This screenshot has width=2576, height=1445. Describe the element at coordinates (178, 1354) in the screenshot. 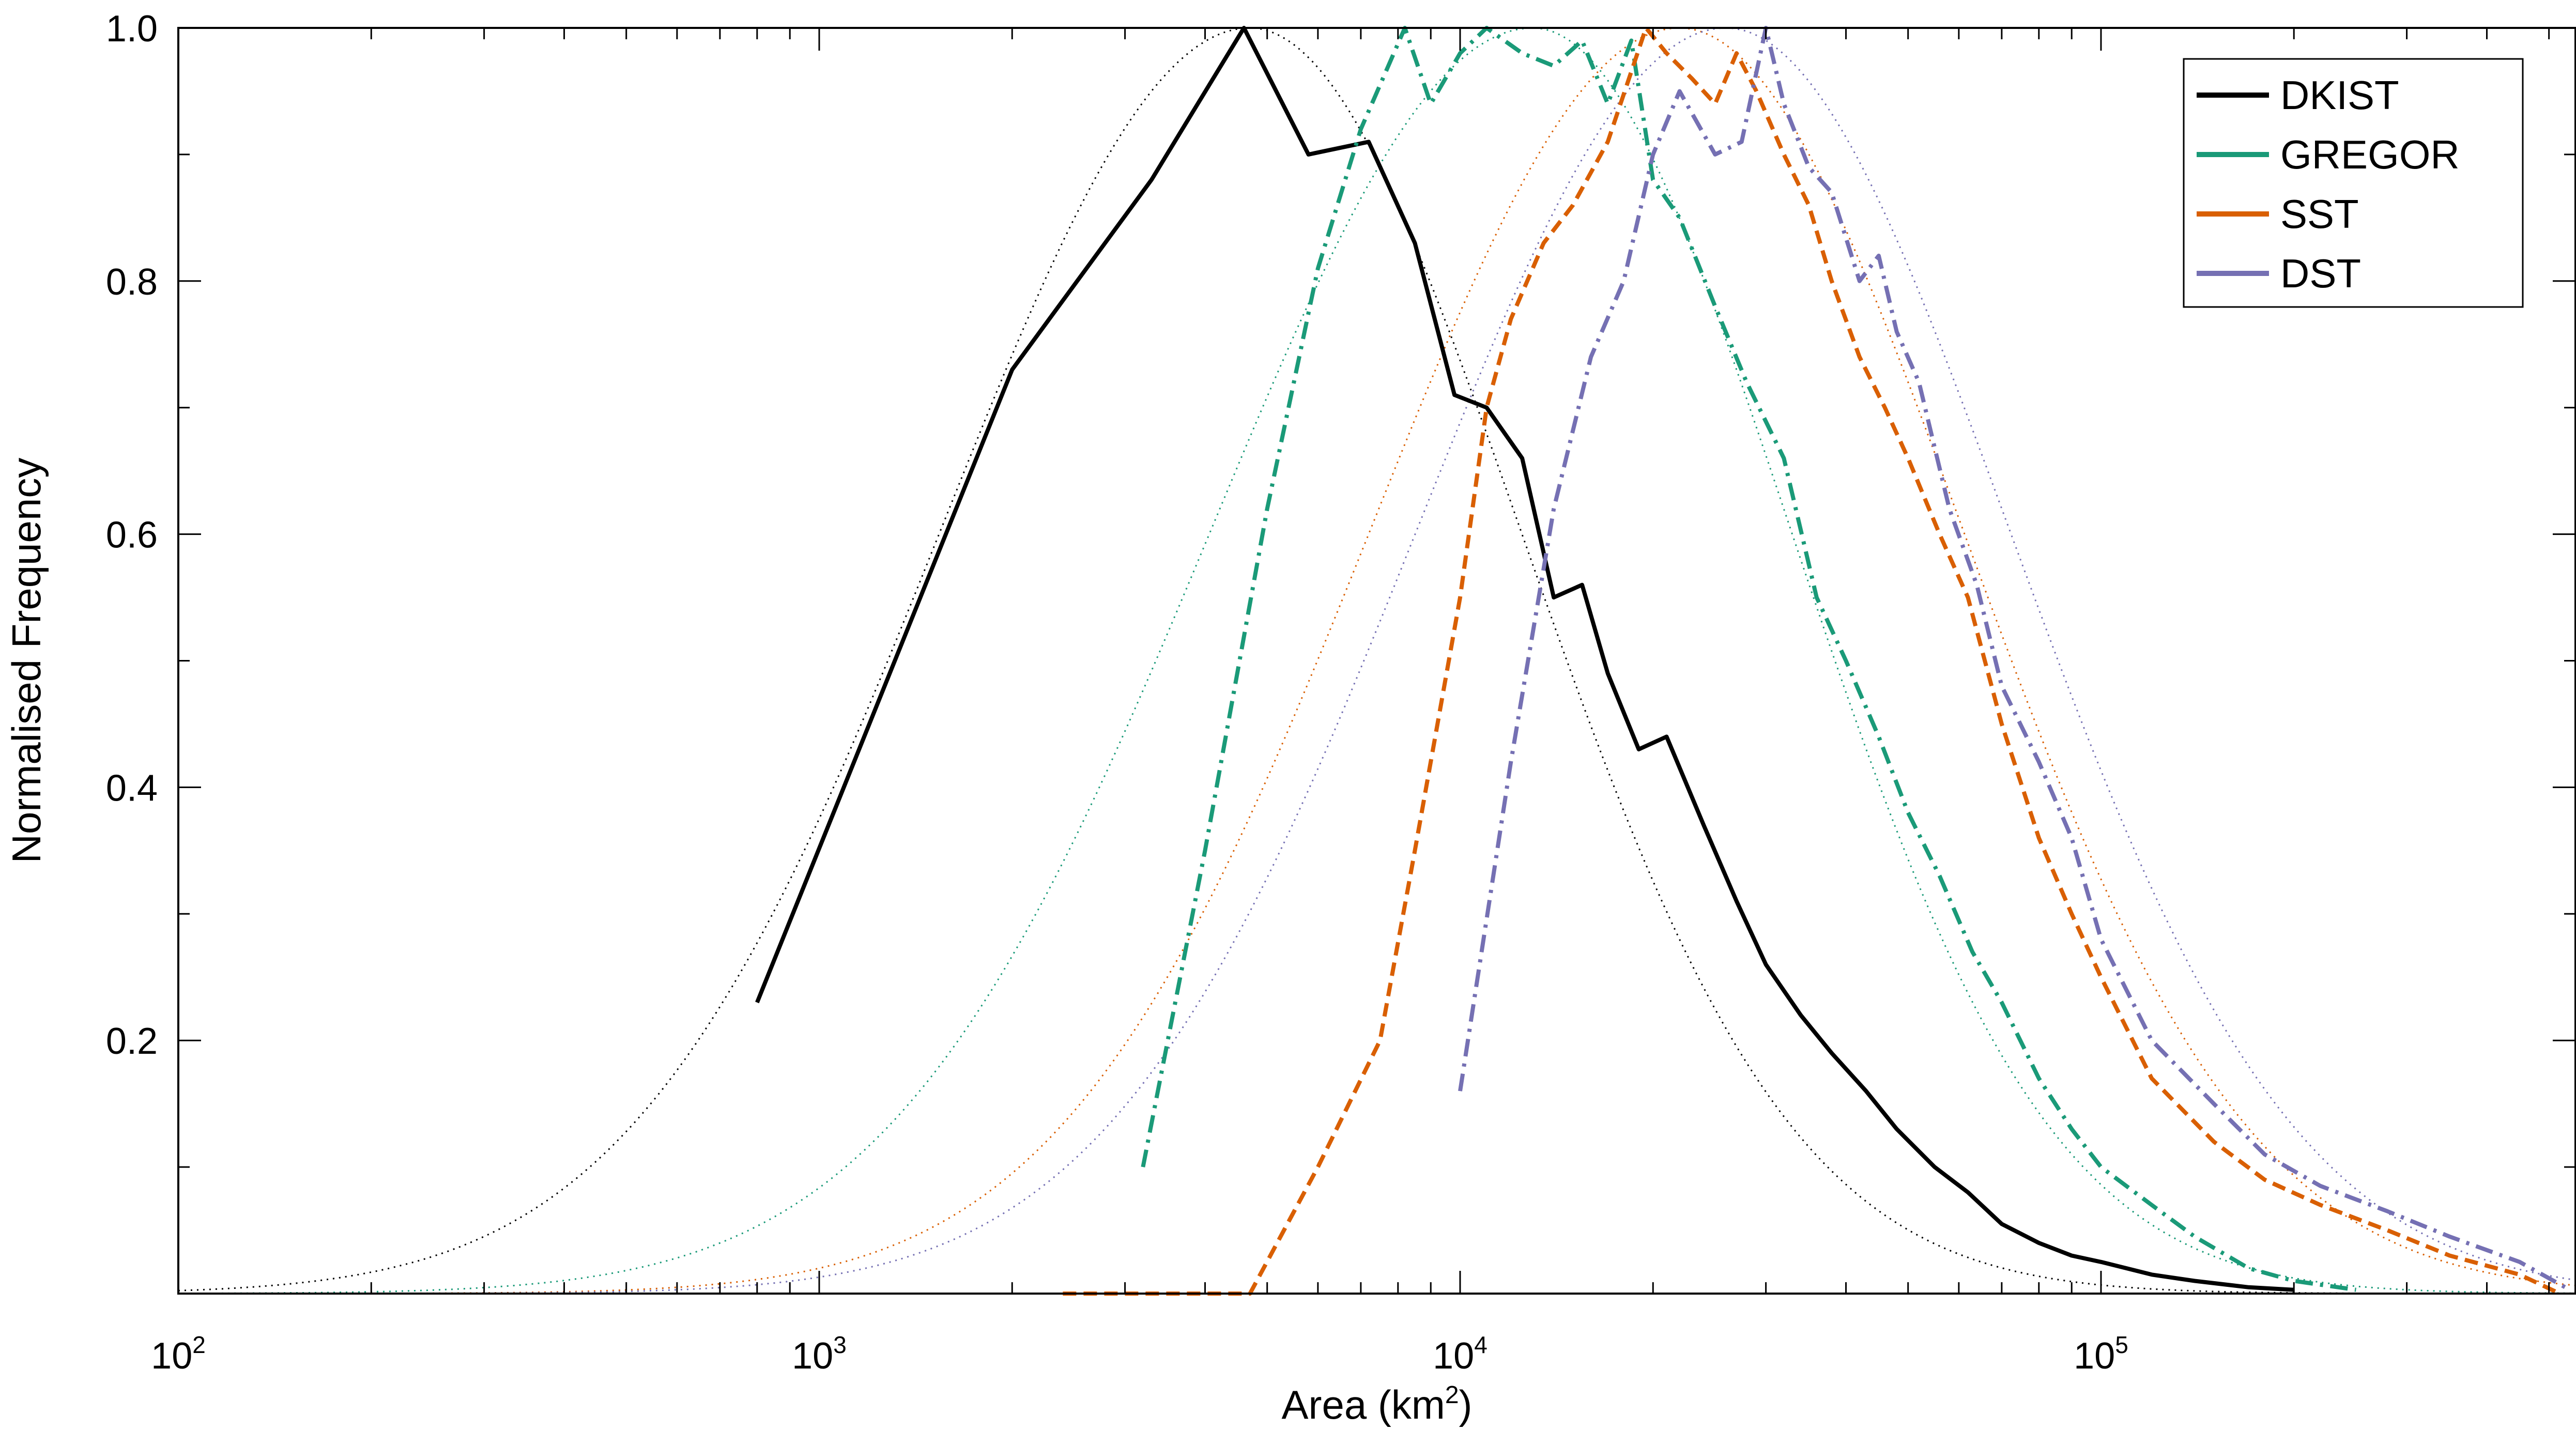

I see `x-tick-label: 10²` at that location.